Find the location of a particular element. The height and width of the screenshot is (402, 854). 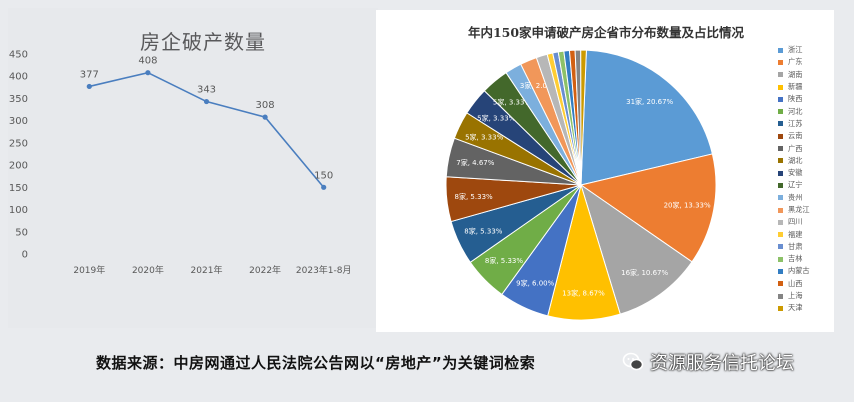

legend-item: 四川 is located at coordinates (806, 222).